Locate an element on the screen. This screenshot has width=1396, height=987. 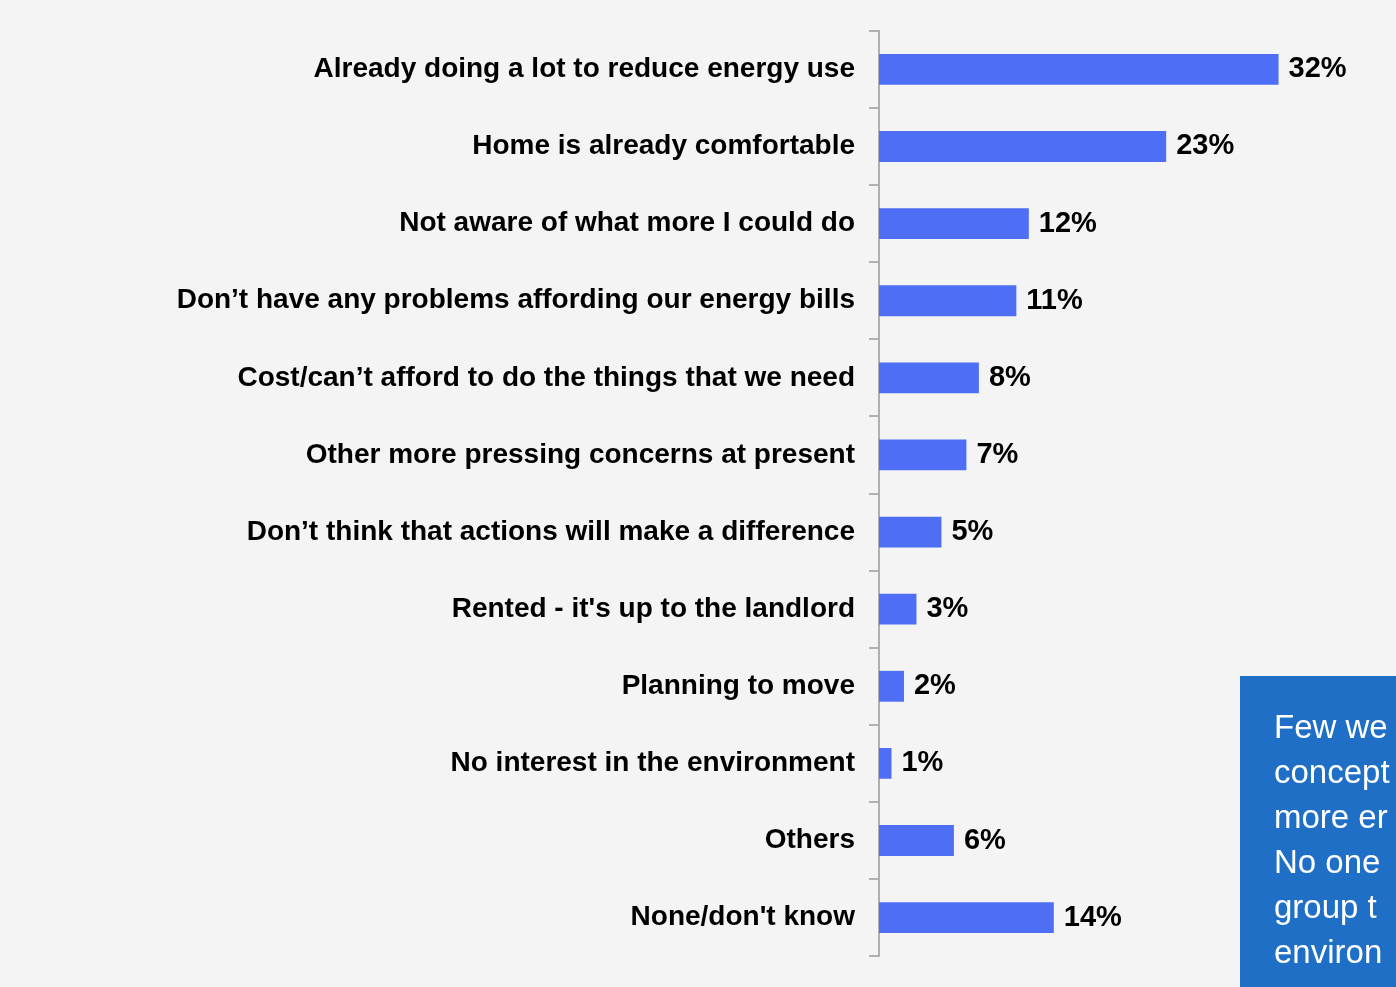
data-label: 11% is located at coordinates (1054, 298).